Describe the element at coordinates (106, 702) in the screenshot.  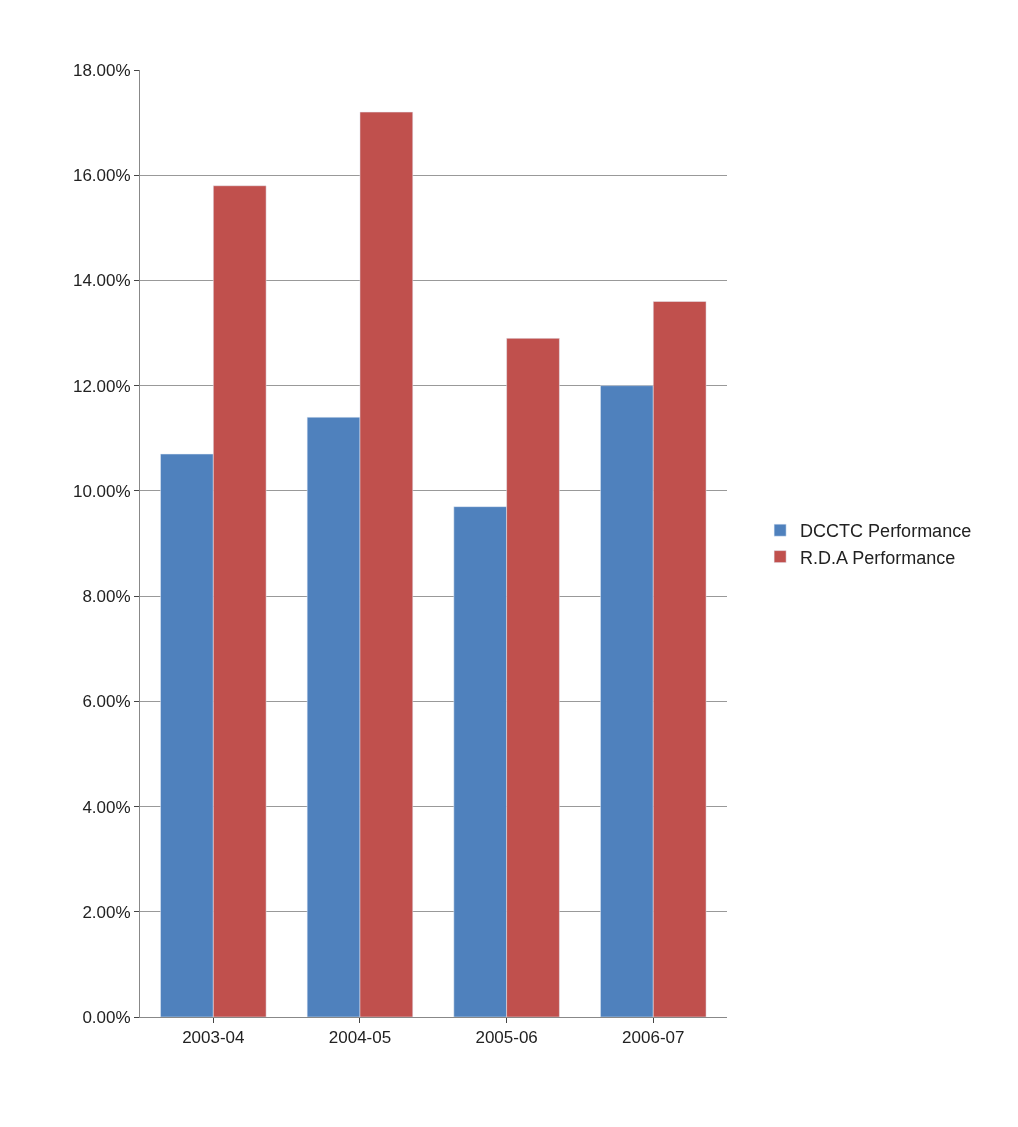
I see `y-tick-label: 6.00%` at that location.